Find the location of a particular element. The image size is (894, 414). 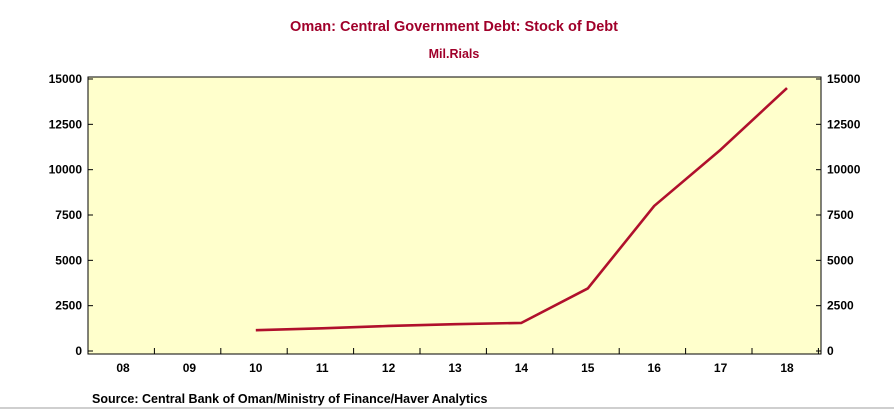

x-tick-label: 18 is located at coordinates (787, 368).